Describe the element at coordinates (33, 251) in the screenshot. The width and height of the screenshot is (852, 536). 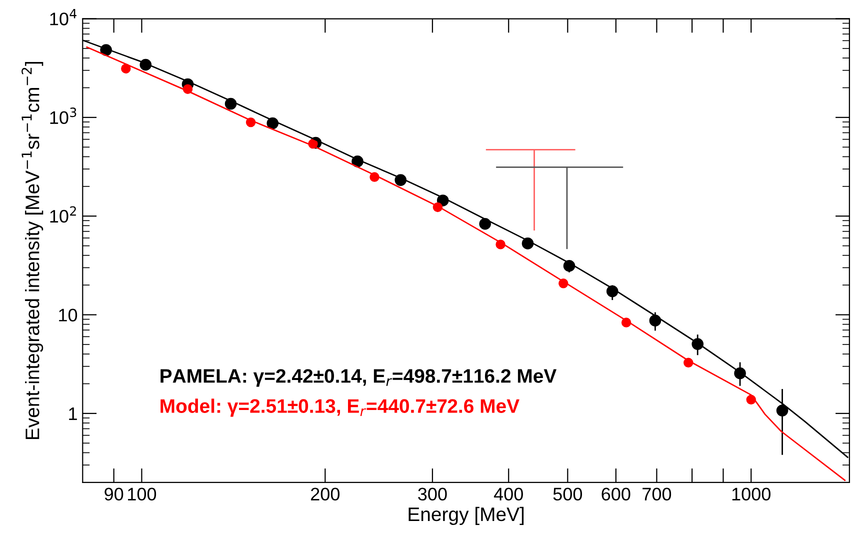
I see `y-axis-title: Event-integrated intensity [MeV$^{−1}$sr$^{−1}$cm$^{−2}$]` at that location.